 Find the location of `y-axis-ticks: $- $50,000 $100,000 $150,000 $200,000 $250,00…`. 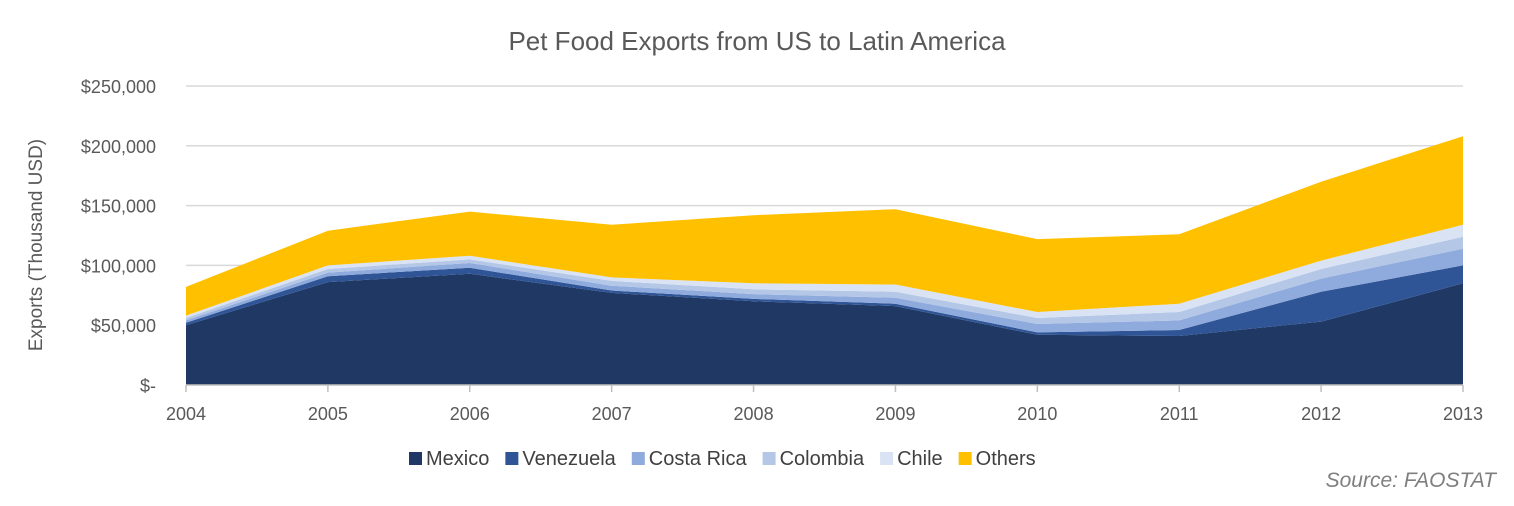

y-axis-ticks: $- $50,000 $100,000 $150,000 $200,000 $250,00… is located at coordinates (118, 236).